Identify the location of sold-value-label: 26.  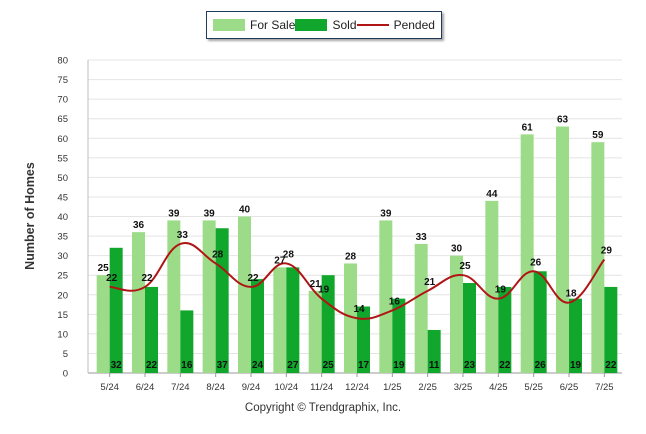
(541, 365).